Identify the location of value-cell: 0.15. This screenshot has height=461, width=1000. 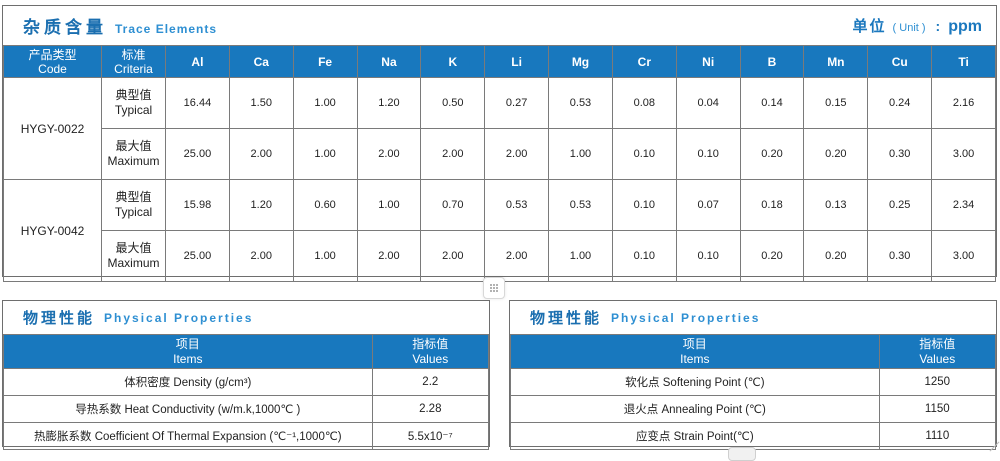
(836, 103).